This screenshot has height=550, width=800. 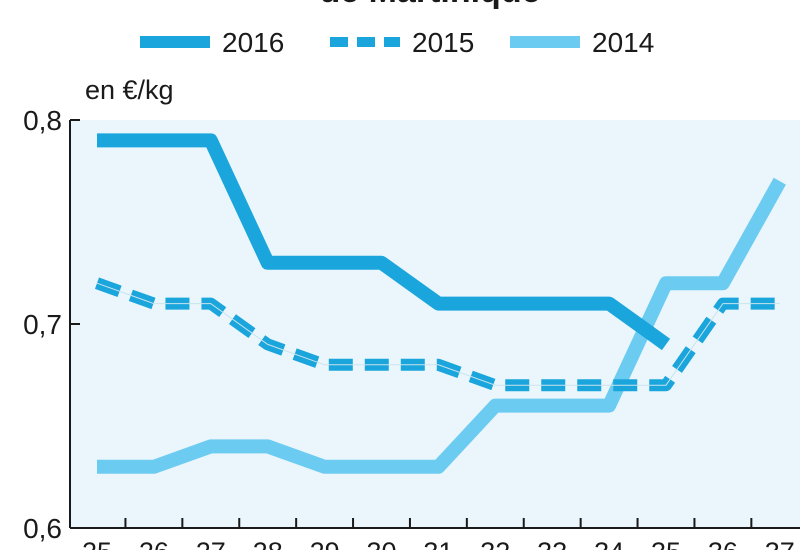 I want to click on chart-title: de Martinique, so click(x=429, y=5).